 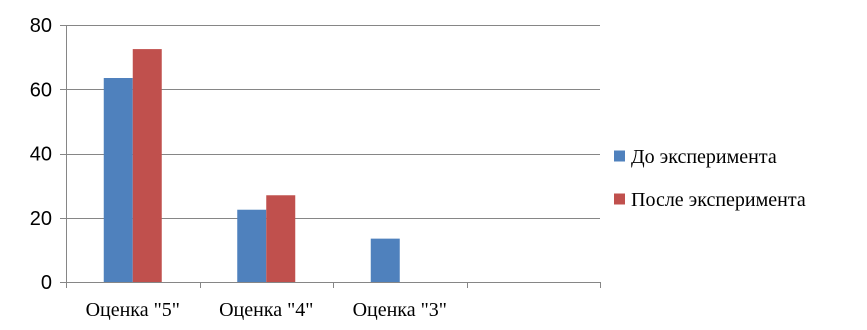 I want to click on x-category-label-3: Оценка "3", so click(x=400, y=310).